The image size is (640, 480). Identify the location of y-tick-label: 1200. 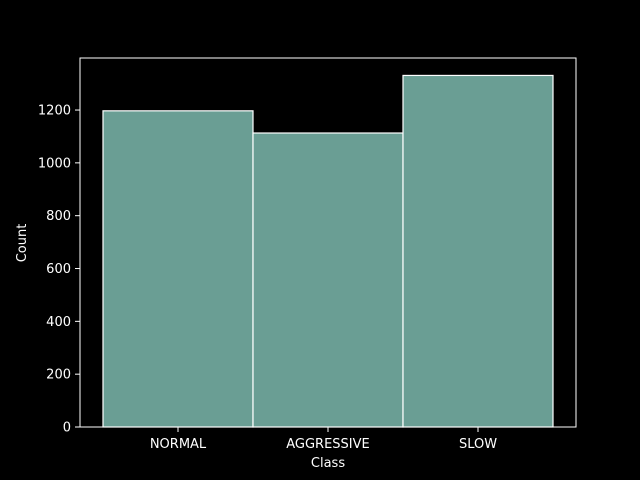
(54, 111).